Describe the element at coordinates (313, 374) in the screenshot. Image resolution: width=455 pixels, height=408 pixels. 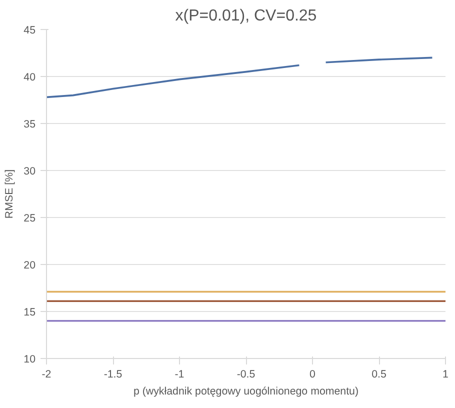
I see `x-tick-label: 0` at that location.